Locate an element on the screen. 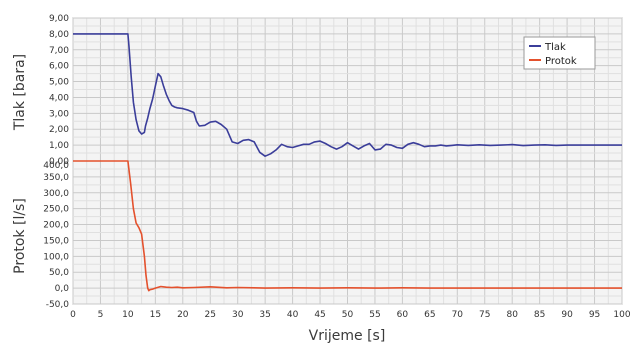 This screenshot has height=348, width=633. x-tick-label: 15 is located at coordinates (155, 315).